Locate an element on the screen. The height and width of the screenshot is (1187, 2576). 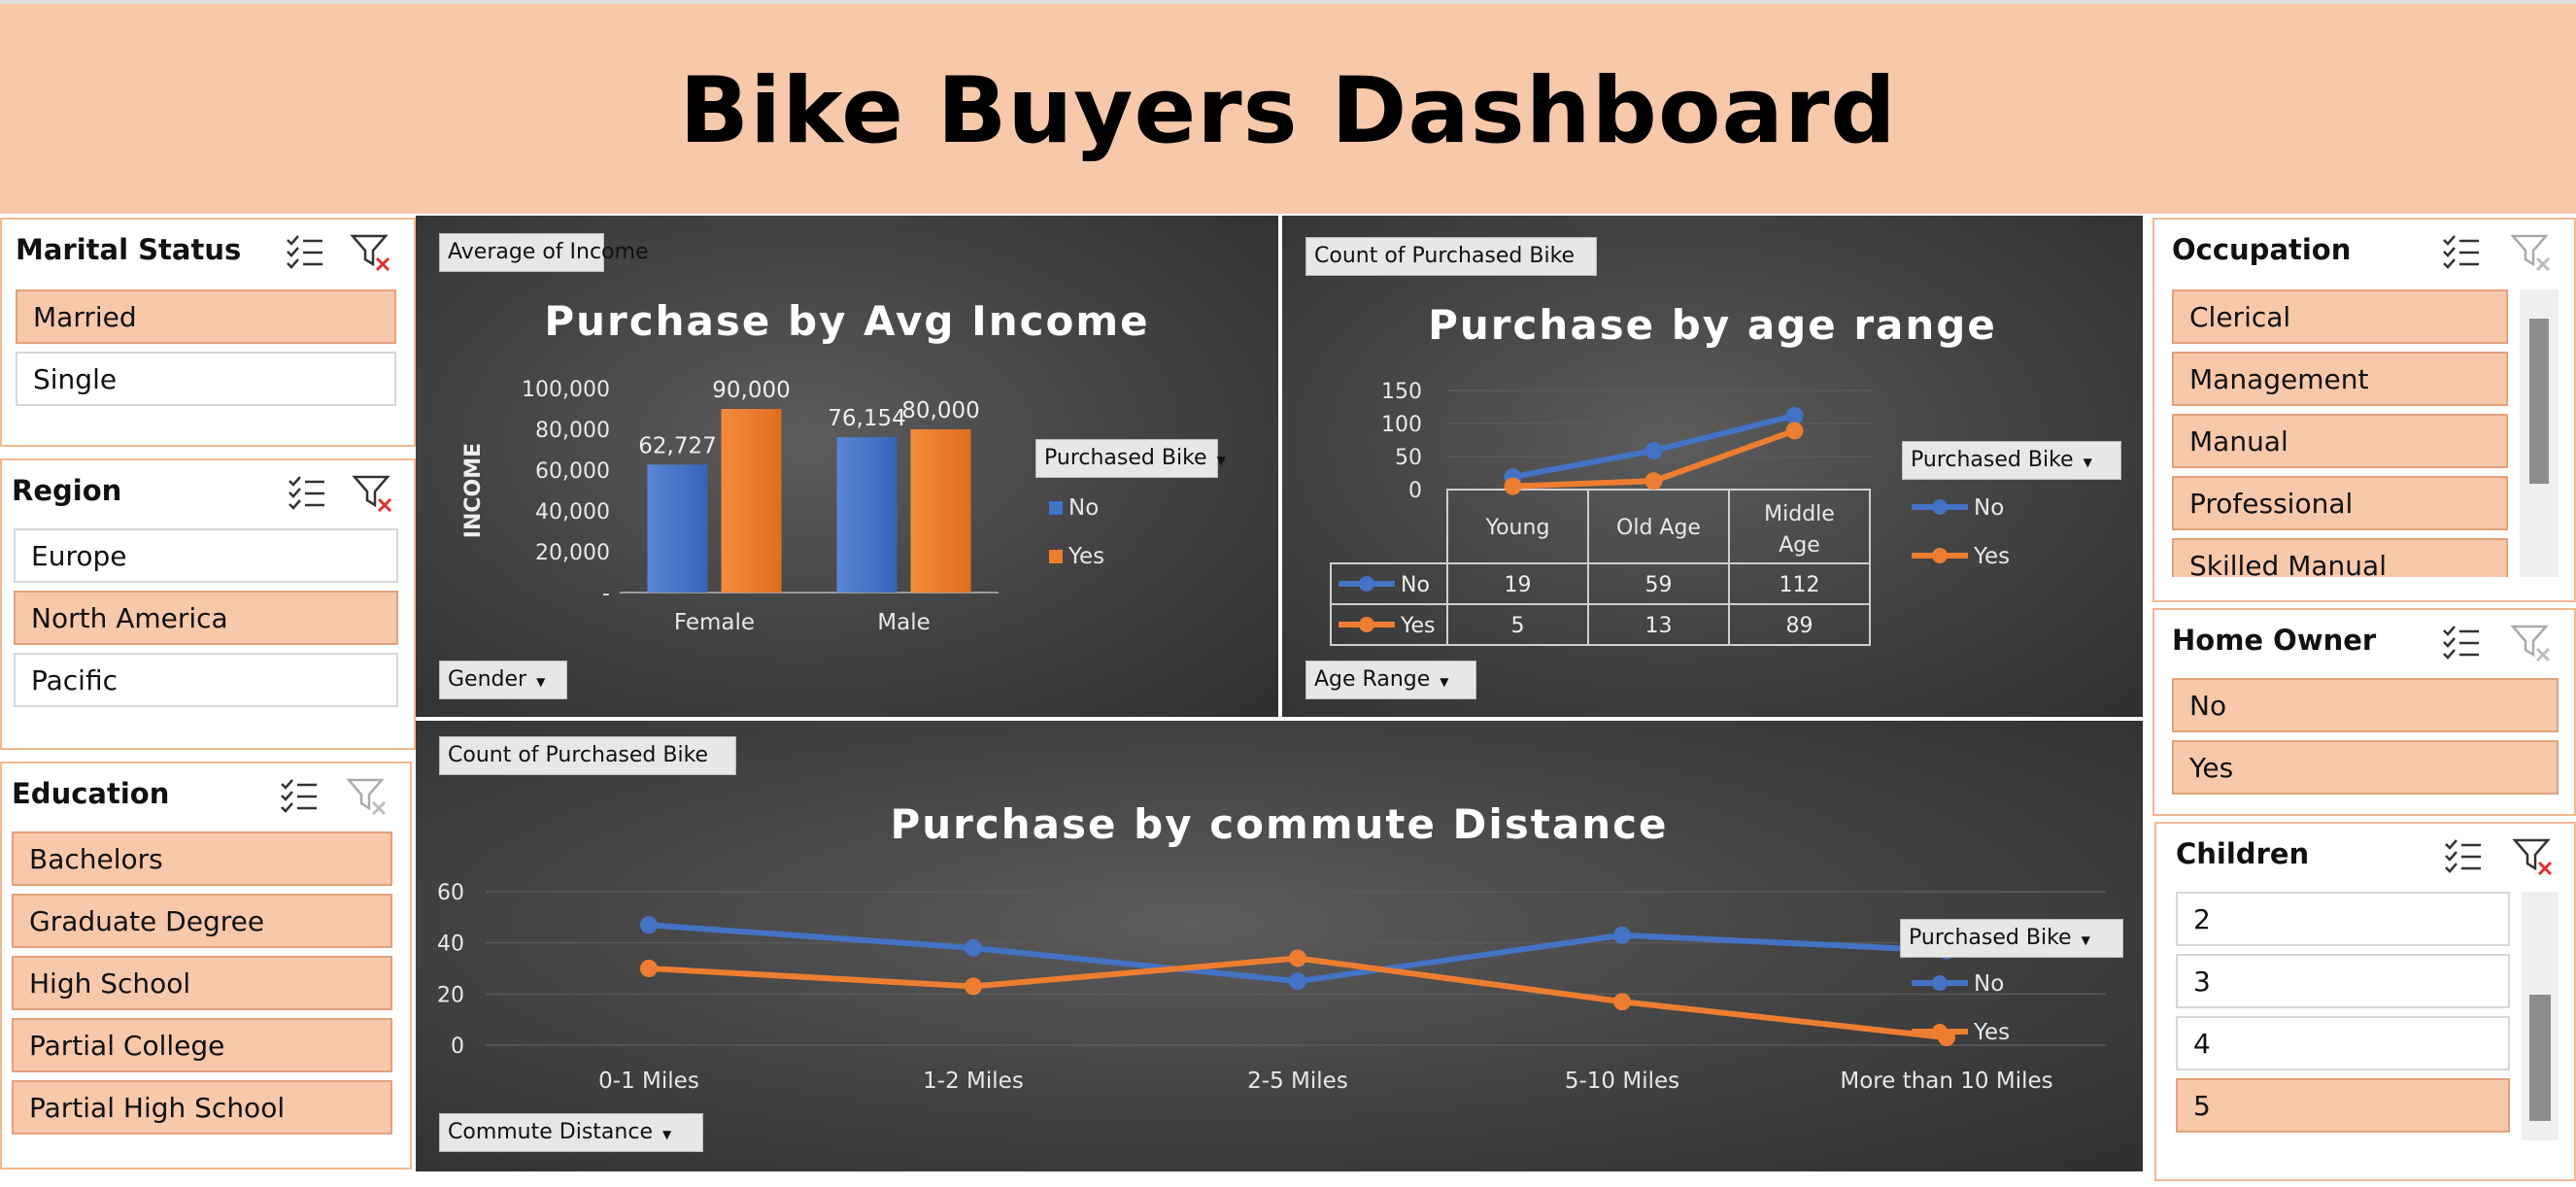
slicer-title: Region is located at coordinates (67, 490).